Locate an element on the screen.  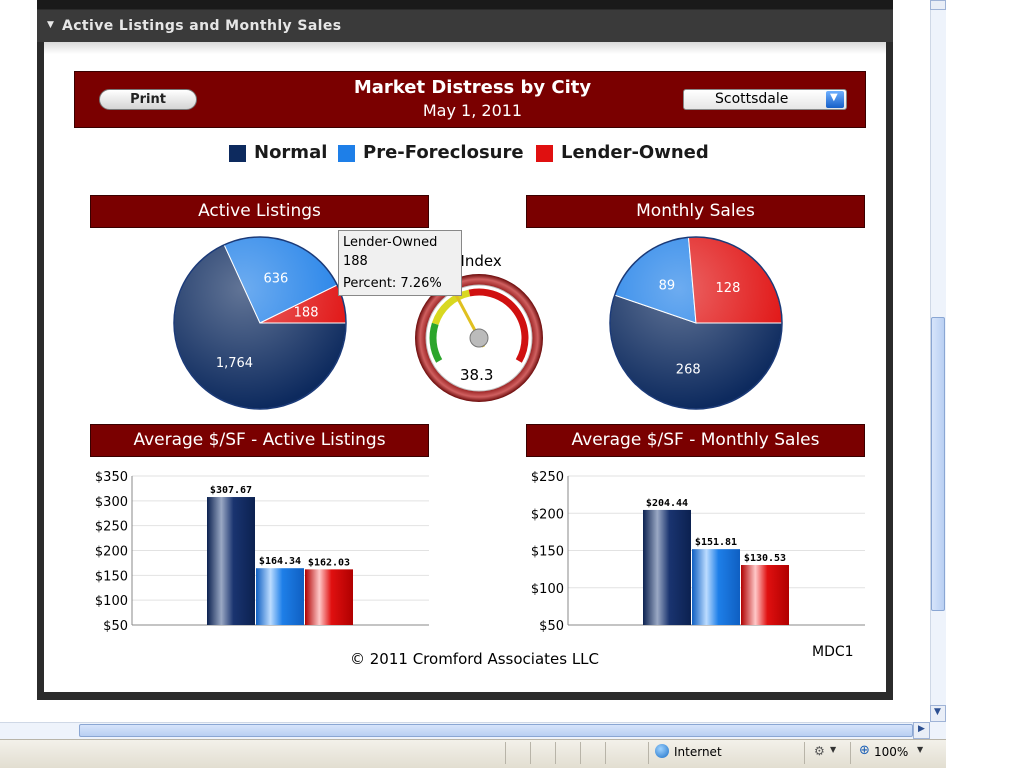
bar-label-normal: $204.44 is located at coordinates (667, 503).